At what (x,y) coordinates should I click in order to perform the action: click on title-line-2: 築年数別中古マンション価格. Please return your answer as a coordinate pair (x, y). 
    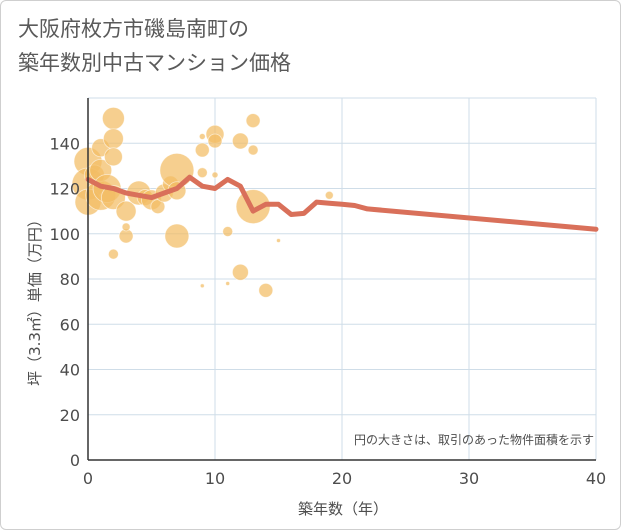
    Looking at the image, I should click on (154, 63).